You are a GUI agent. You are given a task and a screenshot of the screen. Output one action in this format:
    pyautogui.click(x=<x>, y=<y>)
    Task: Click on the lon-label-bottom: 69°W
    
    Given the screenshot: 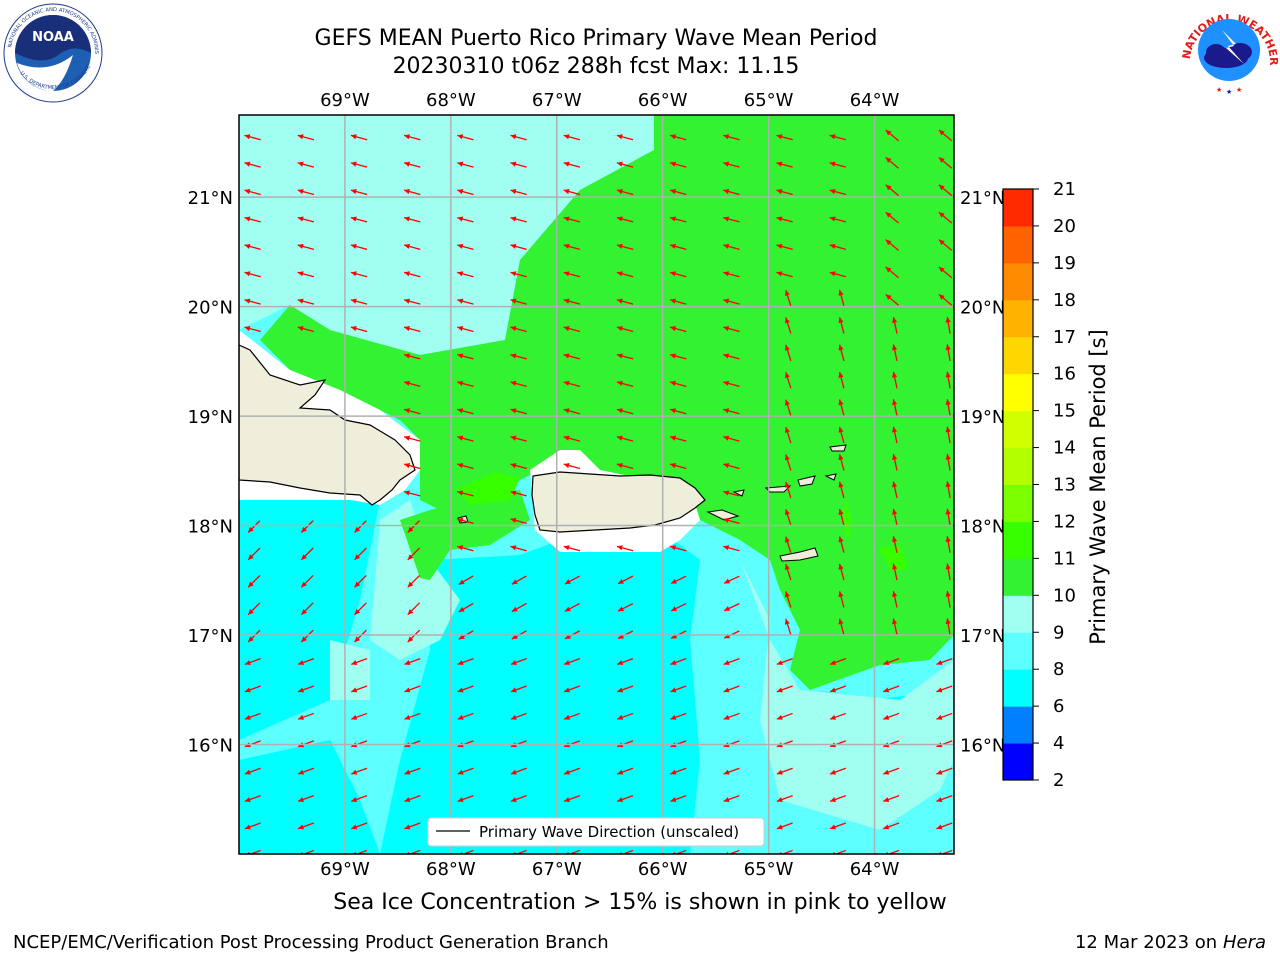 What is the action you would take?
    pyautogui.click(x=345, y=869)
    